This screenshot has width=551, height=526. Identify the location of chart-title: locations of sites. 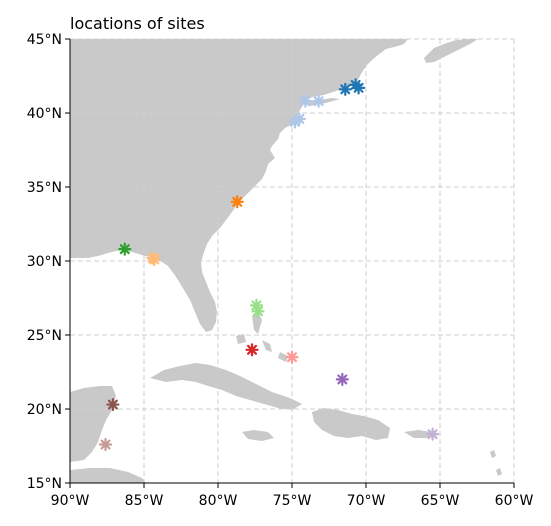
(137, 23).